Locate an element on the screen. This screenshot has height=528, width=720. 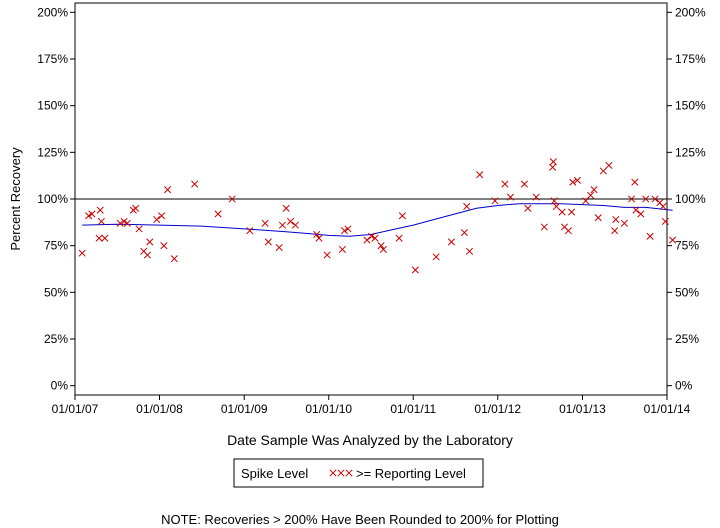
x-tick-label: 01/01/10 is located at coordinates (328, 409).